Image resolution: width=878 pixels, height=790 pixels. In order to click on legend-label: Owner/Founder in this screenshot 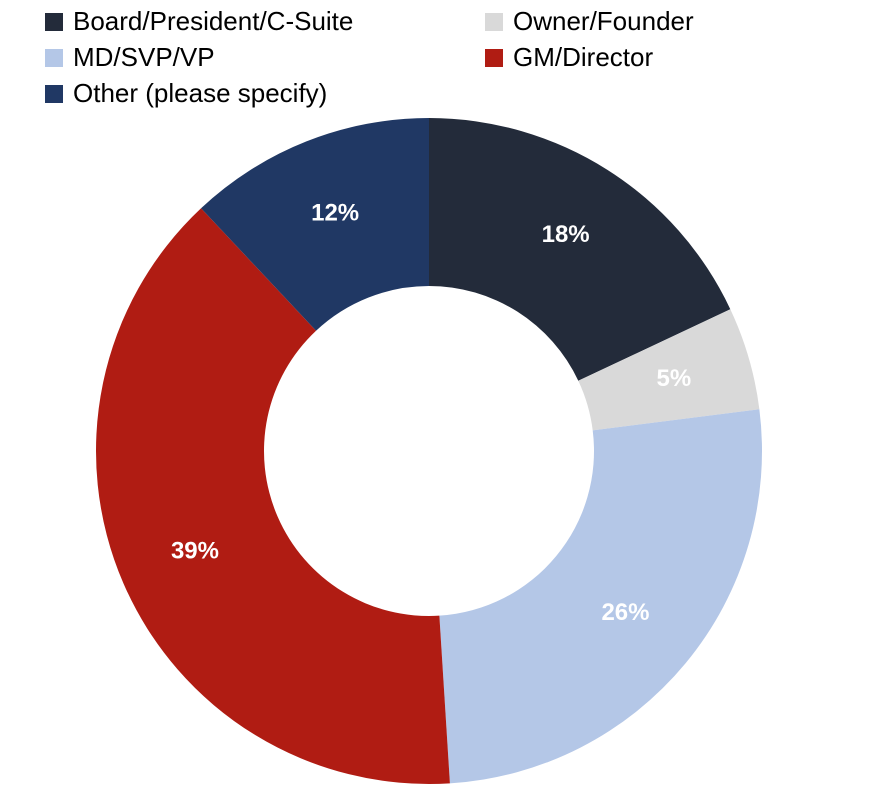, I will do `click(603, 21)`.